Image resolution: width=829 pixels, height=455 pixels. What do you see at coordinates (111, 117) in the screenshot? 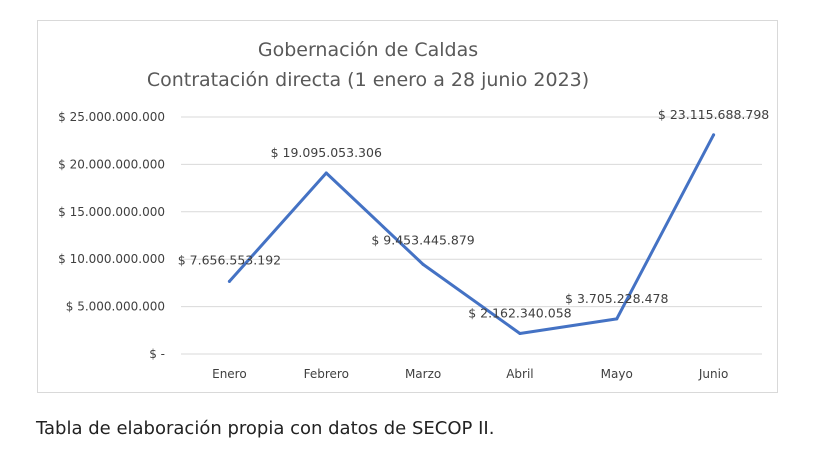
I see `y-tick-label: $ 25.000.000.000` at bounding box center [111, 117].